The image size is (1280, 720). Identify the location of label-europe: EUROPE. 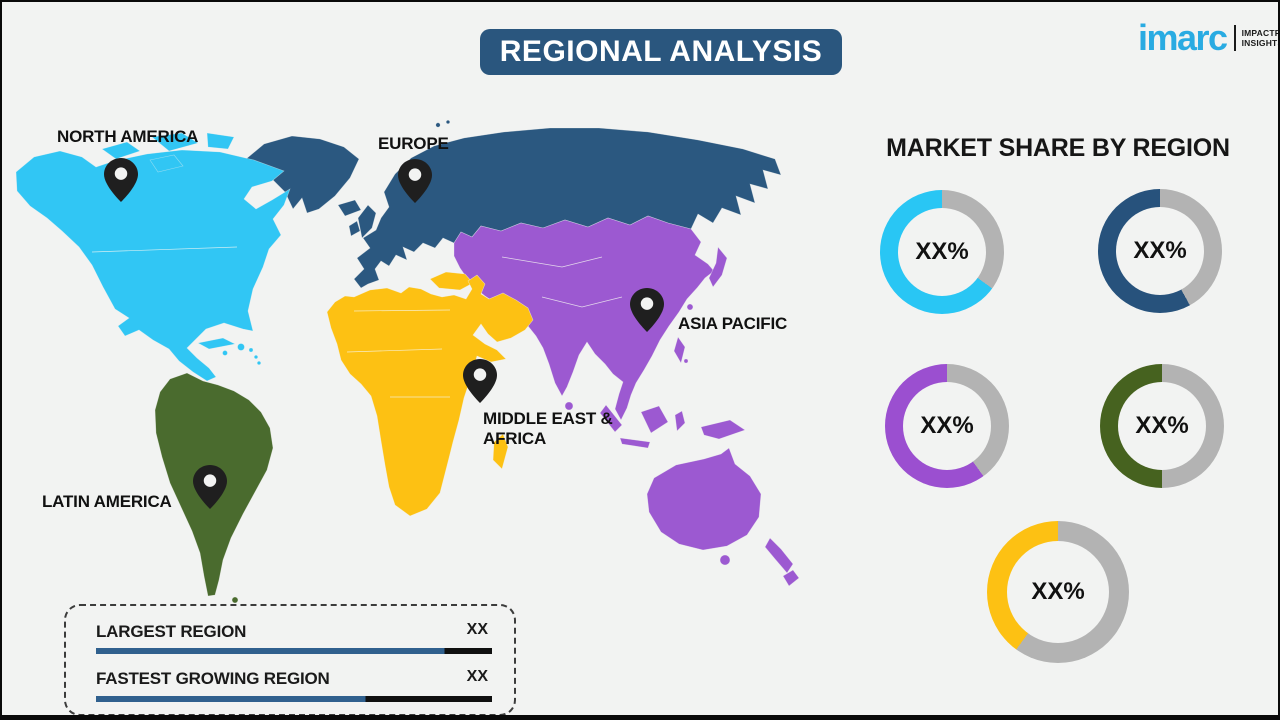
(413, 143).